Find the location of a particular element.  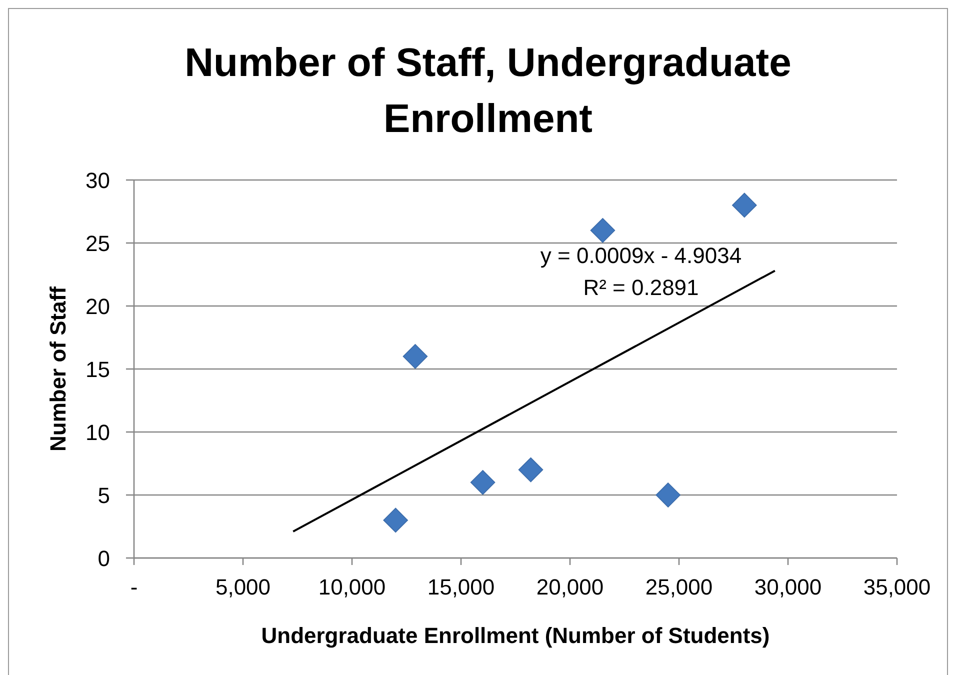

annotation: R² = 0.2891 is located at coordinates (641, 288).